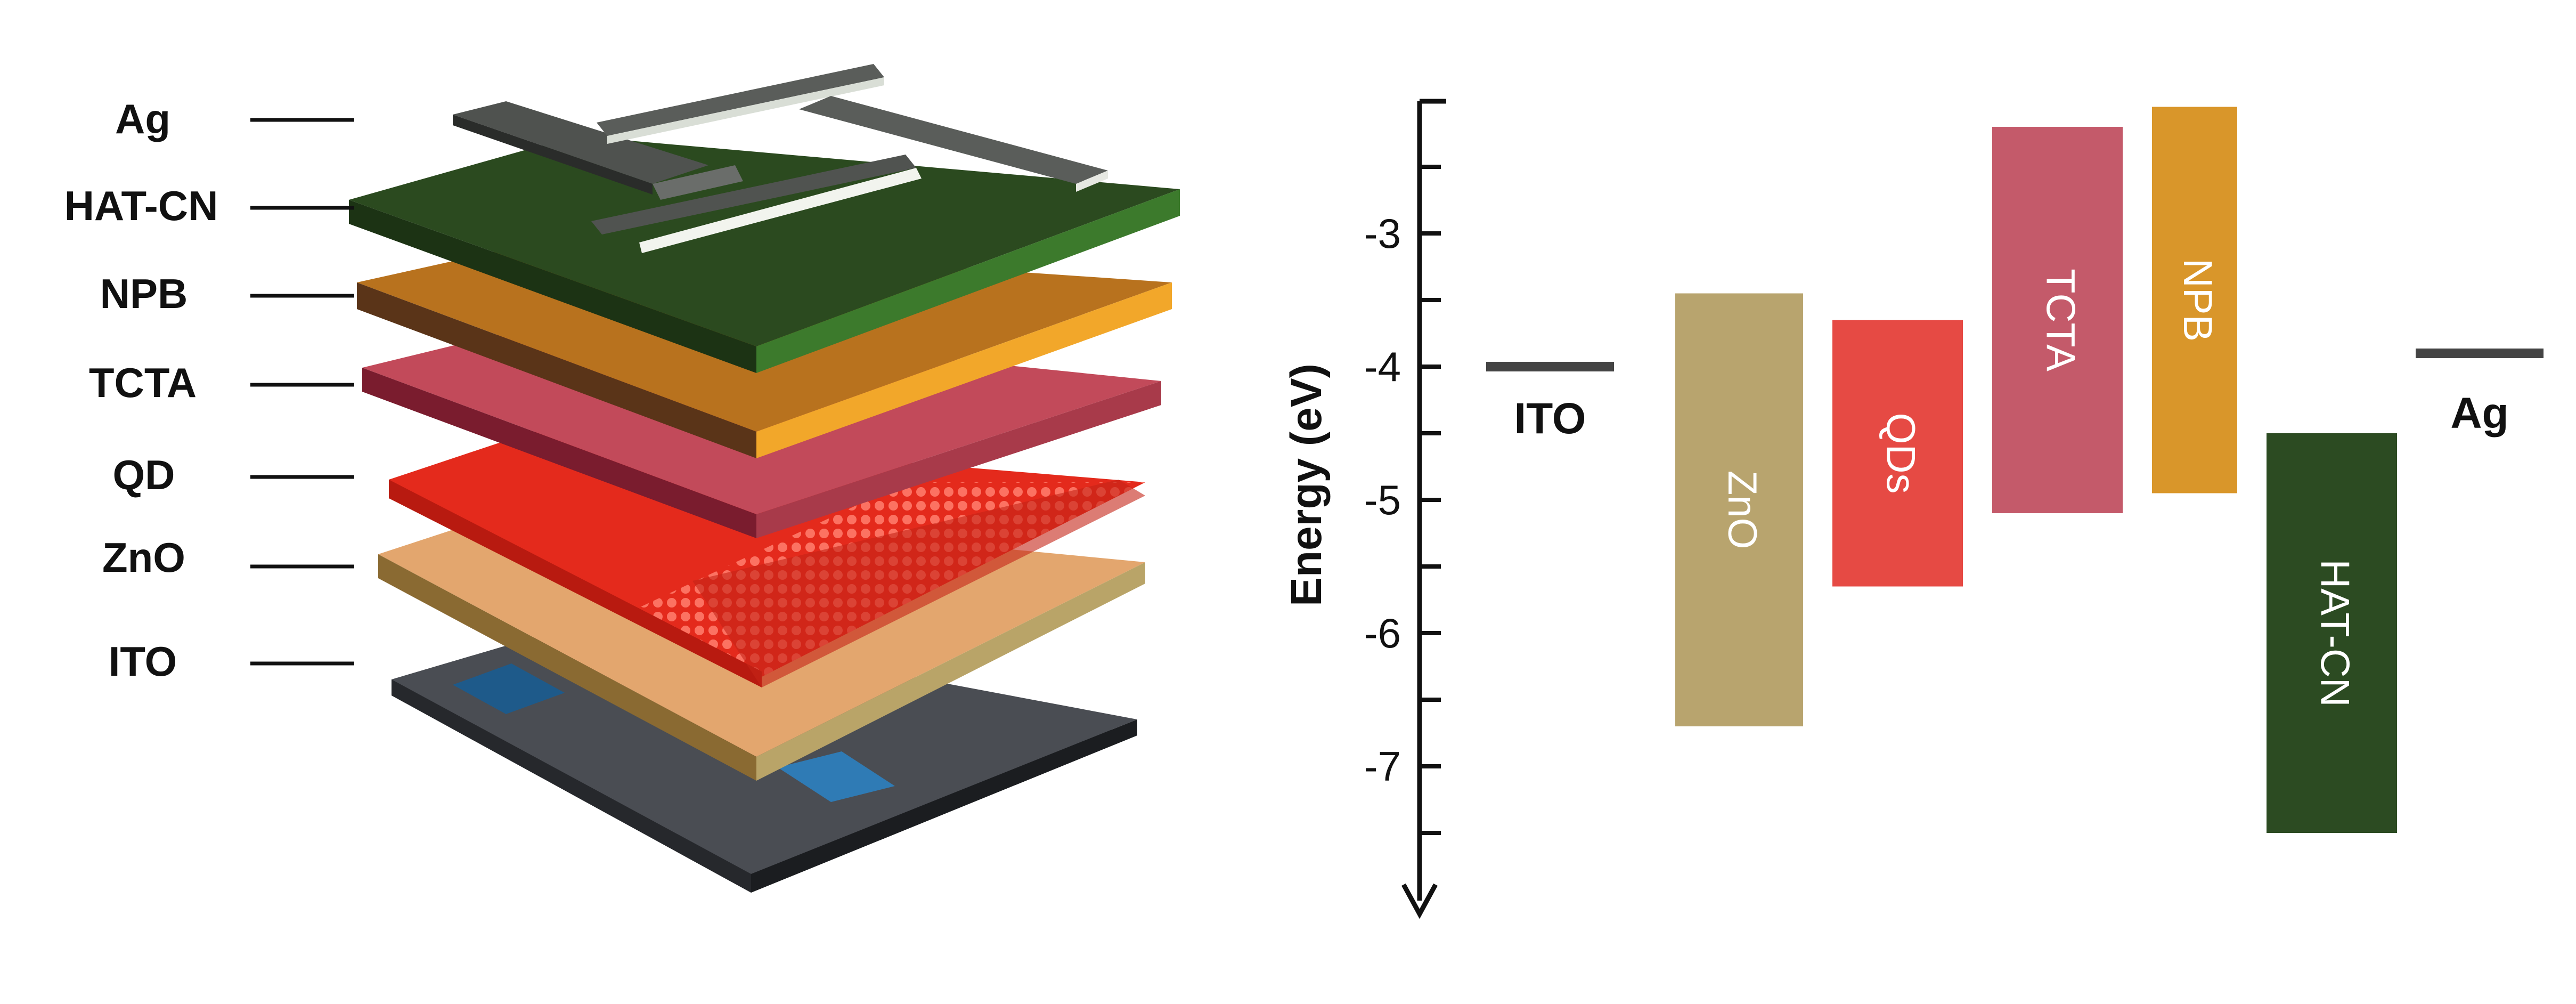 The width and height of the screenshot is (2576, 1004). I want to click on band-zno: ZnO, so click(1739, 509).